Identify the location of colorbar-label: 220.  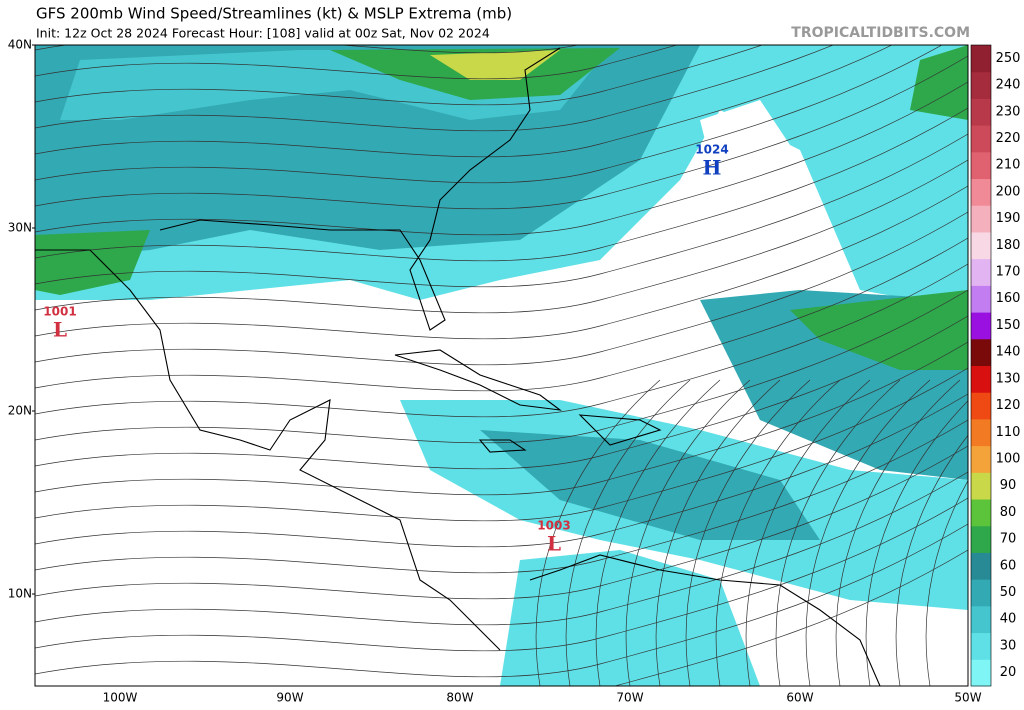
(1008, 138).